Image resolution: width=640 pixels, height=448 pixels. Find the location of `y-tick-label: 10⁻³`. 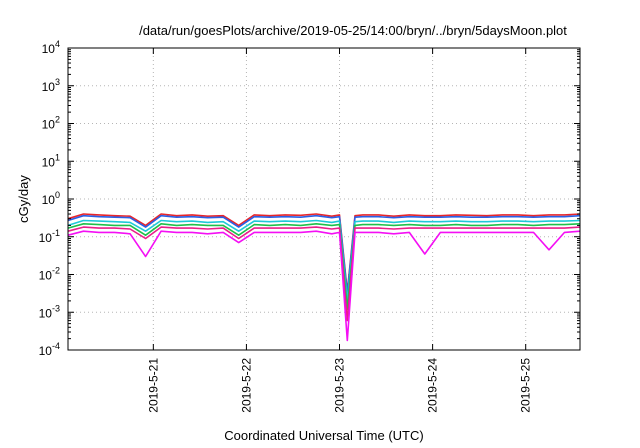

y-tick-label: 10⁻³ is located at coordinates (49, 311).